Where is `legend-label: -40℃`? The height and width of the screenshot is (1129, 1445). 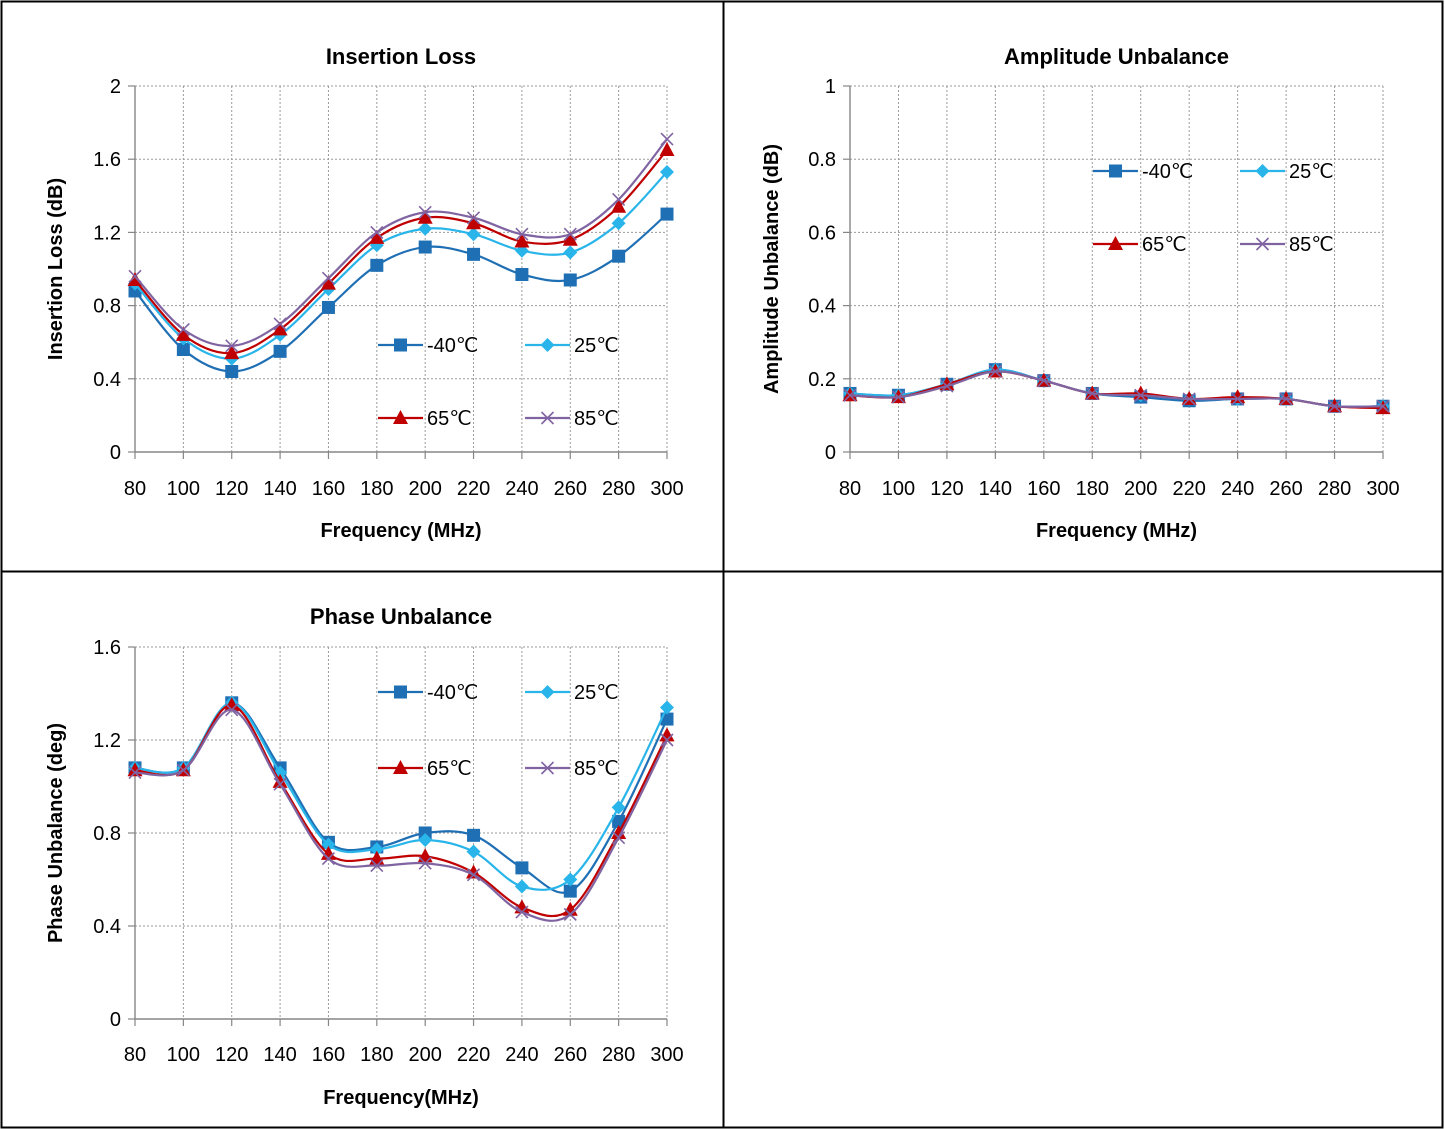 legend-label: -40℃ is located at coordinates (1167, 172).